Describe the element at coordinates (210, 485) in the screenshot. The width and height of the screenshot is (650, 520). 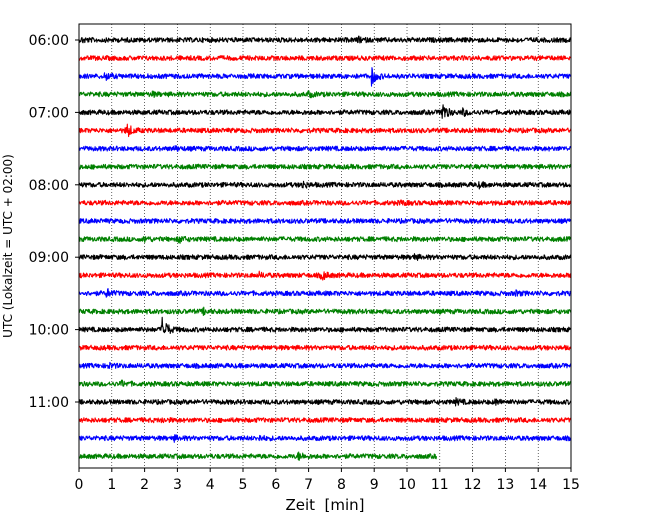
I see `x-tick-label: 4` at that location.